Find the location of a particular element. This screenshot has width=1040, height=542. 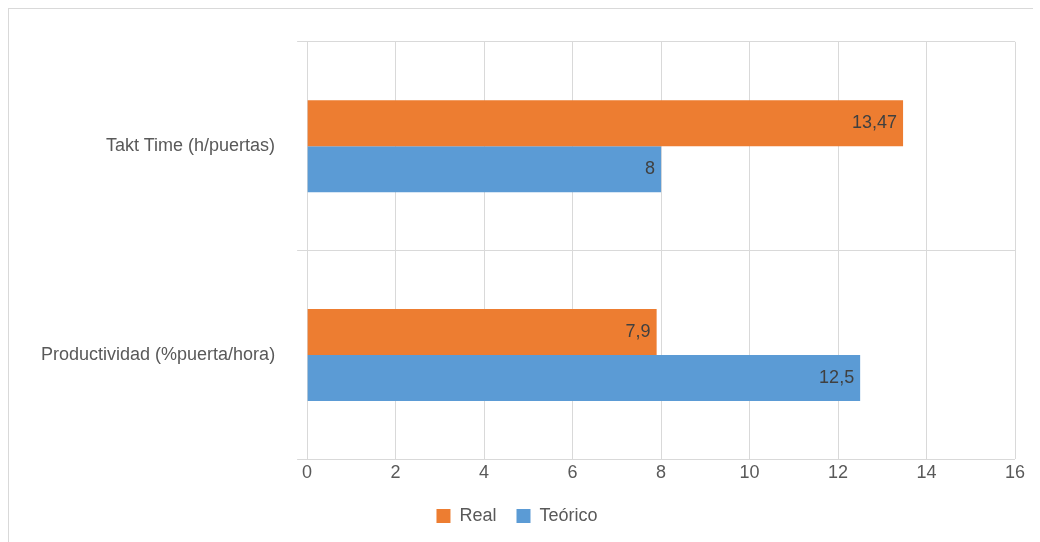

x-tick-label: 2 is located at coordinates (395, 472).